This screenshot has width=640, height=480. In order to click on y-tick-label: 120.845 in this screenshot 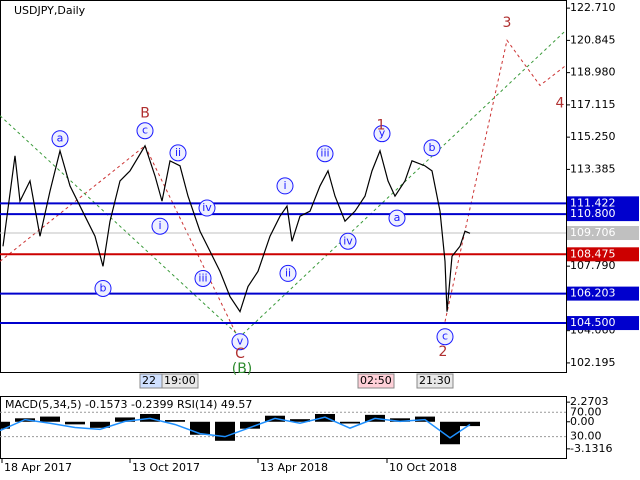, I will do `click(593, 39)`.